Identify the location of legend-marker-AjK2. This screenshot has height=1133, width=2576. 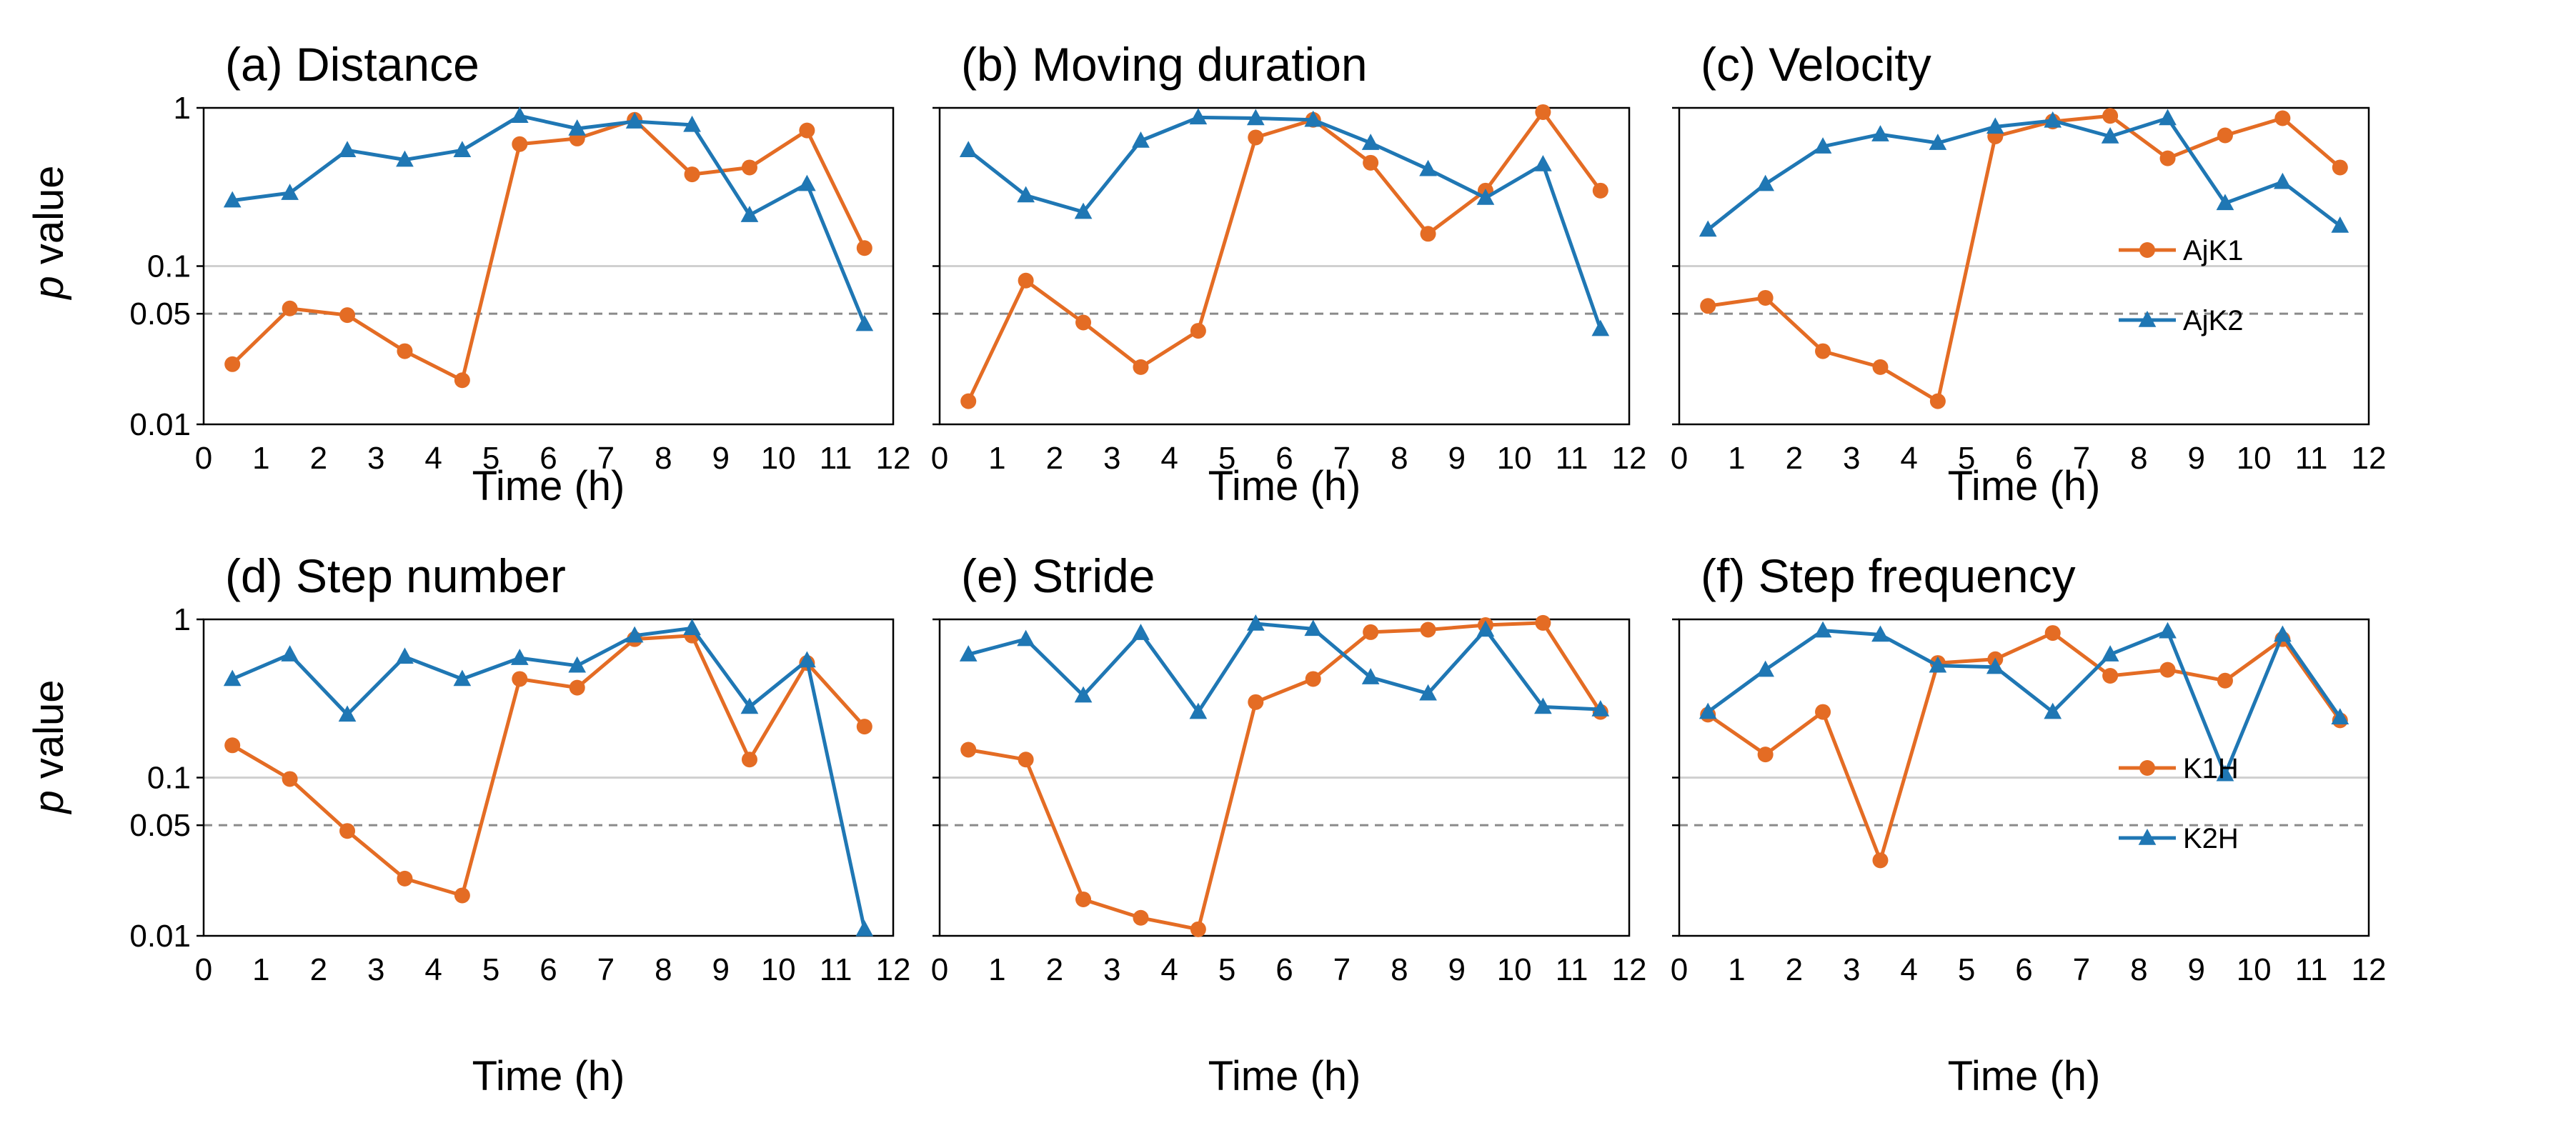
(2147, 319).